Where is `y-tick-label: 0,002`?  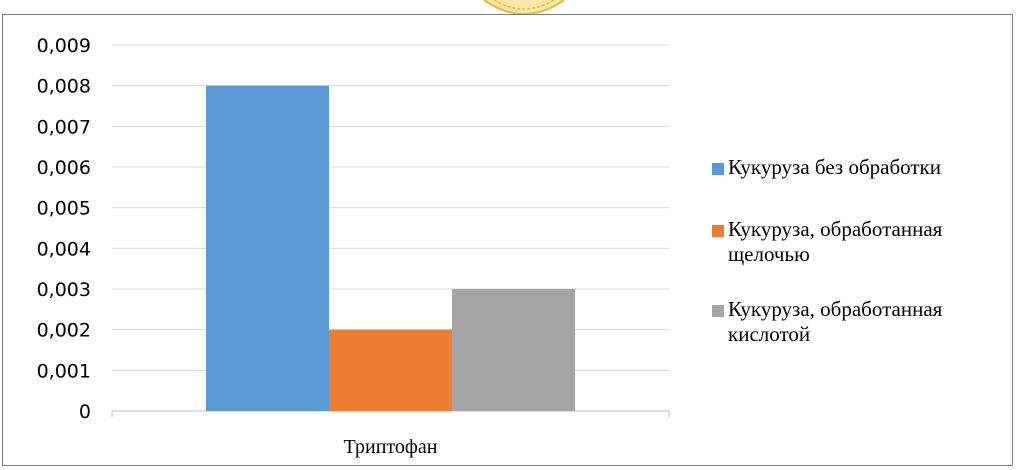 y-tick-label: 0,002 is located at coordinates (64, 331).